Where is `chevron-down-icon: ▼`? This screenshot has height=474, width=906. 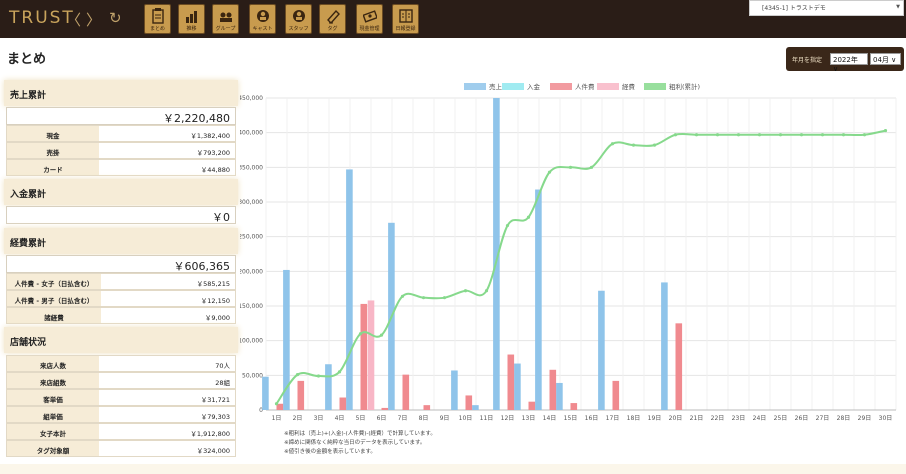
chevron-down-icon: ▼ is located at coordinates (898, 7).